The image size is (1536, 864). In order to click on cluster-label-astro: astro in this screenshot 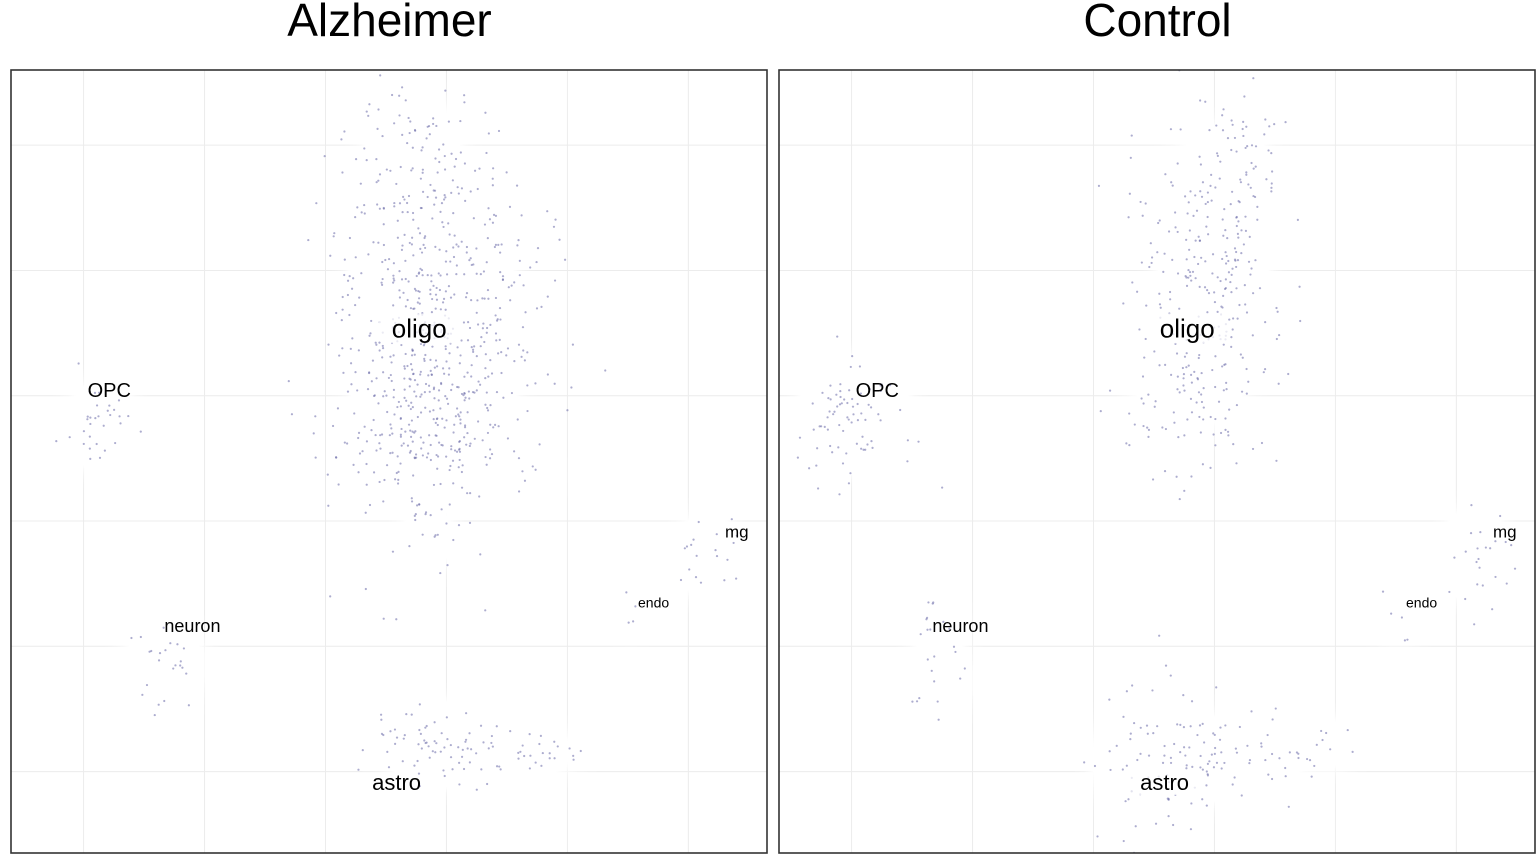, I will do `click(1164, 782)`.